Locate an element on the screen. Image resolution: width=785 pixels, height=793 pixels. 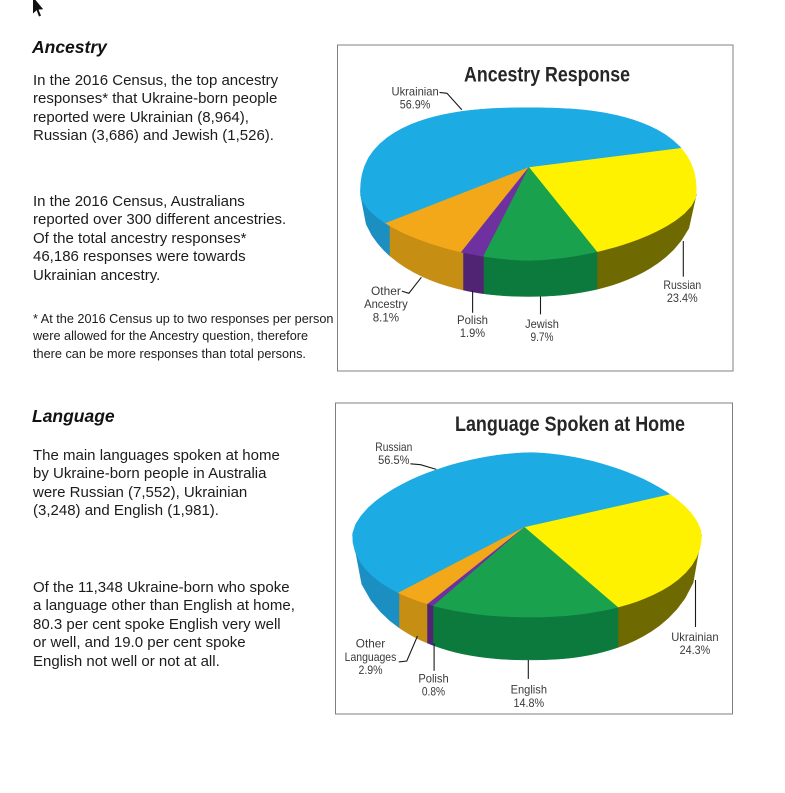
svg-text: Jewish is located at coordinates (542, 324).